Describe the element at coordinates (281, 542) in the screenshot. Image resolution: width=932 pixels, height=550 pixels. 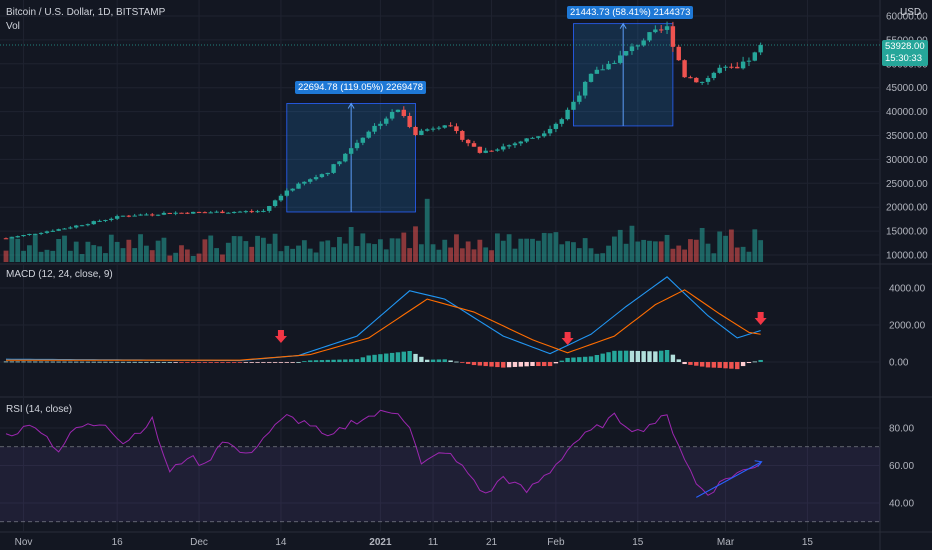
I see `time-tick-label: 14` at that location.